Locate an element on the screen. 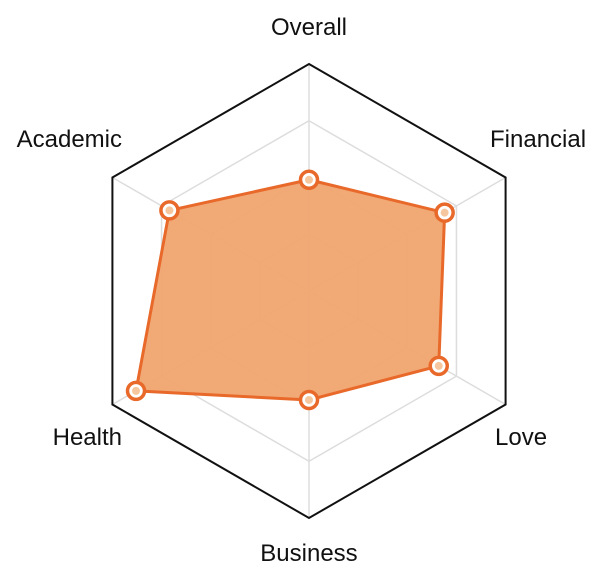 This screenshot has height=576, width=608. data-point-center-overall is located at coordinates (309, 179).